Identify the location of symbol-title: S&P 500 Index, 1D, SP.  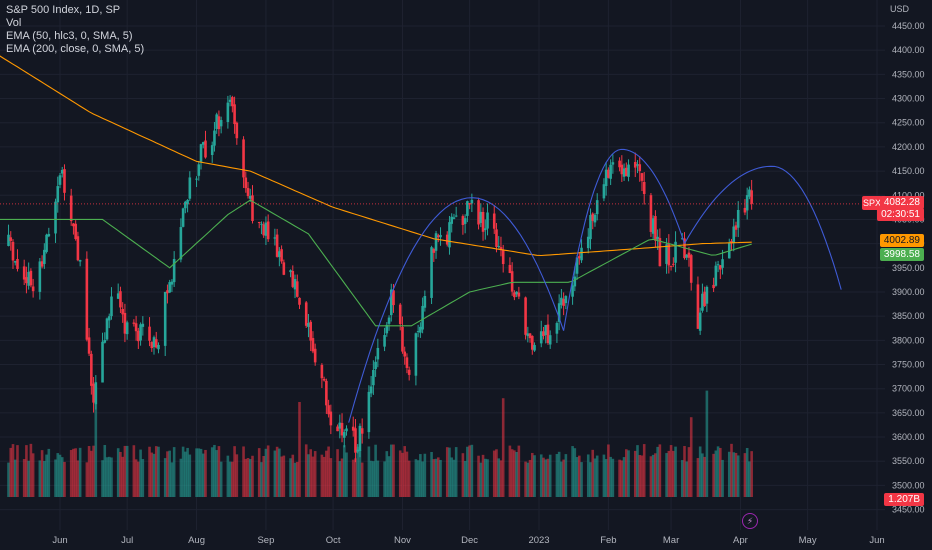
(63, 10).